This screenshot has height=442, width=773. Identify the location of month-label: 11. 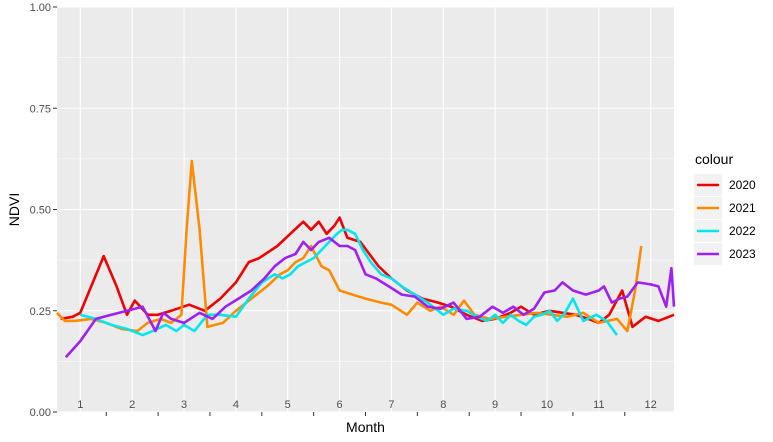
(598, 405).